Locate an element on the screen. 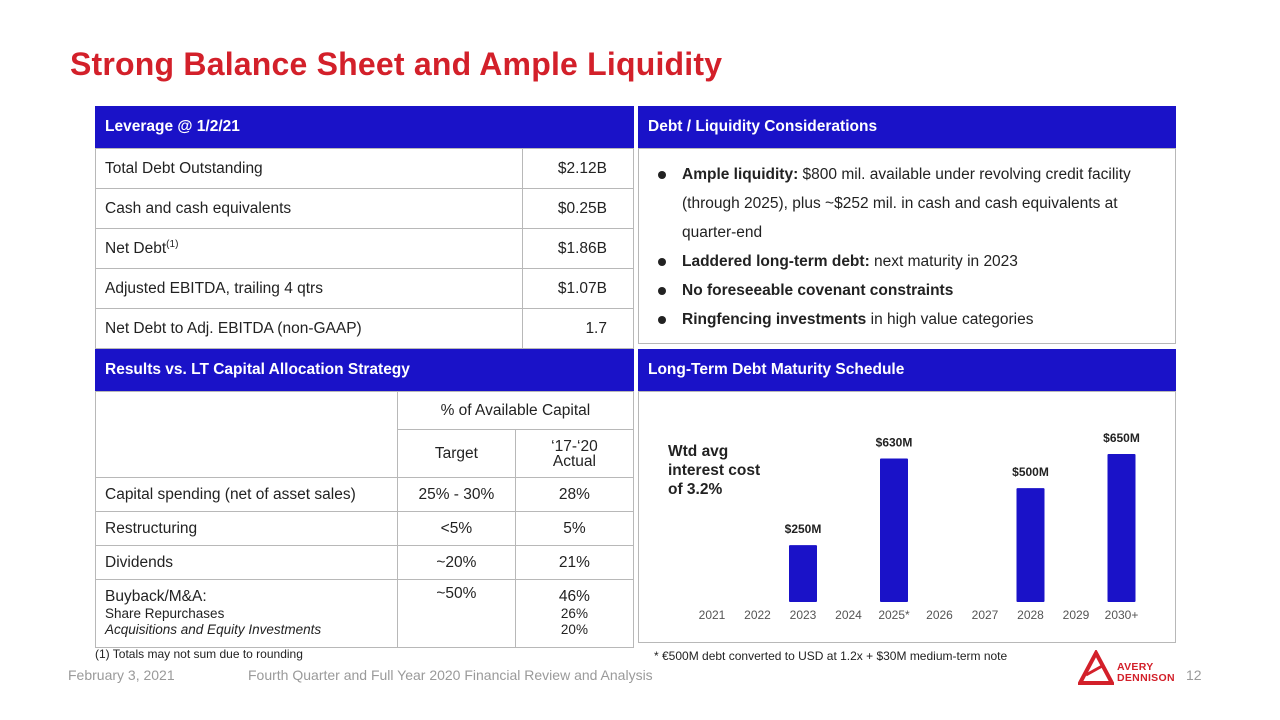 Image resolution: width=1280 pixels, height=720 pixels. row-label: Net Debt to Adj. EBITDA (non-GAAP) is located at coordinates (309, 328).